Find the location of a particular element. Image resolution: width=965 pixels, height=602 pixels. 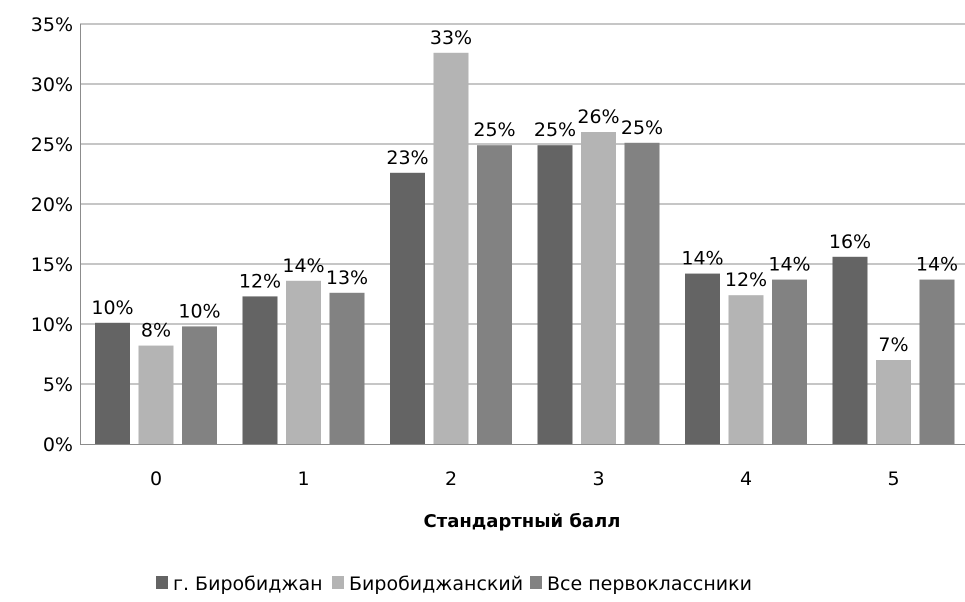

y-tick-label: 5% is located at coordinates (58, 385).